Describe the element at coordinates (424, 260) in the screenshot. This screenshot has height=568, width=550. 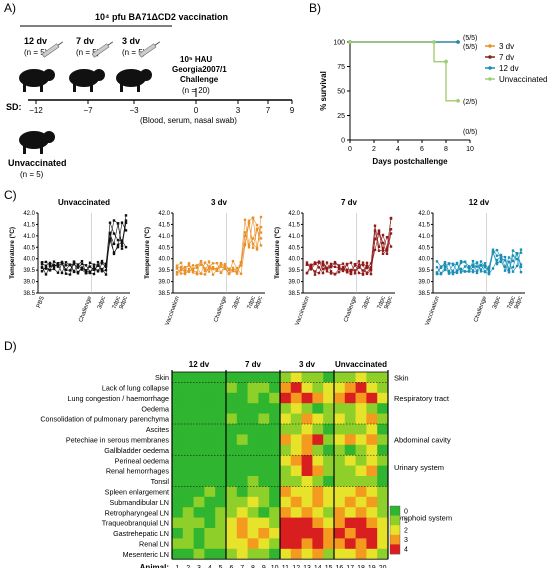
I see `y-tick-label: 40.0` at that location.